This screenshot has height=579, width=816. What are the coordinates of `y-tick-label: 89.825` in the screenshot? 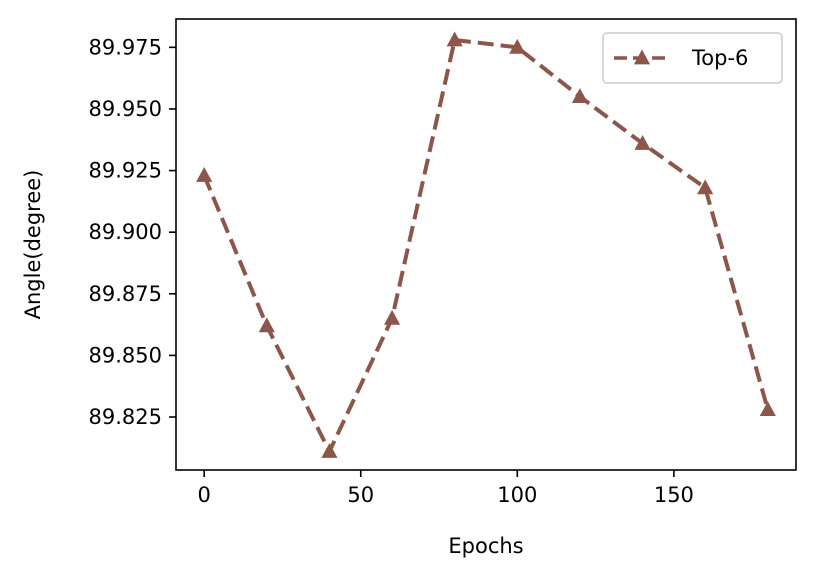 It's located at (125, 417).